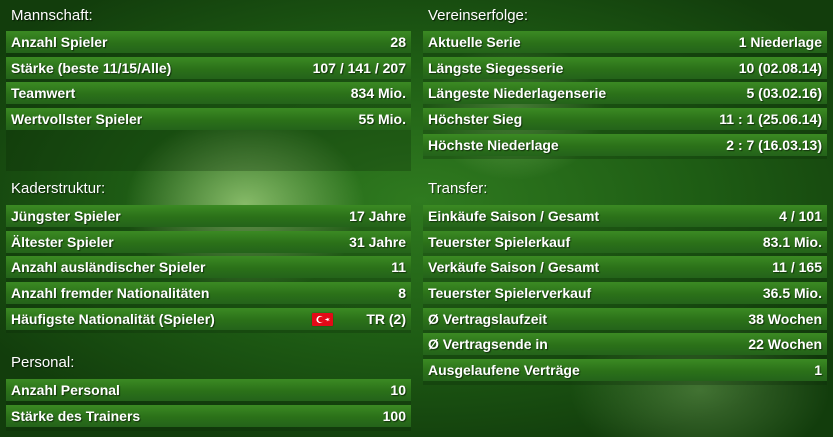 This screenshot has width=833, height=437. I want to click on row-value: TR (2), so click(386, 318).